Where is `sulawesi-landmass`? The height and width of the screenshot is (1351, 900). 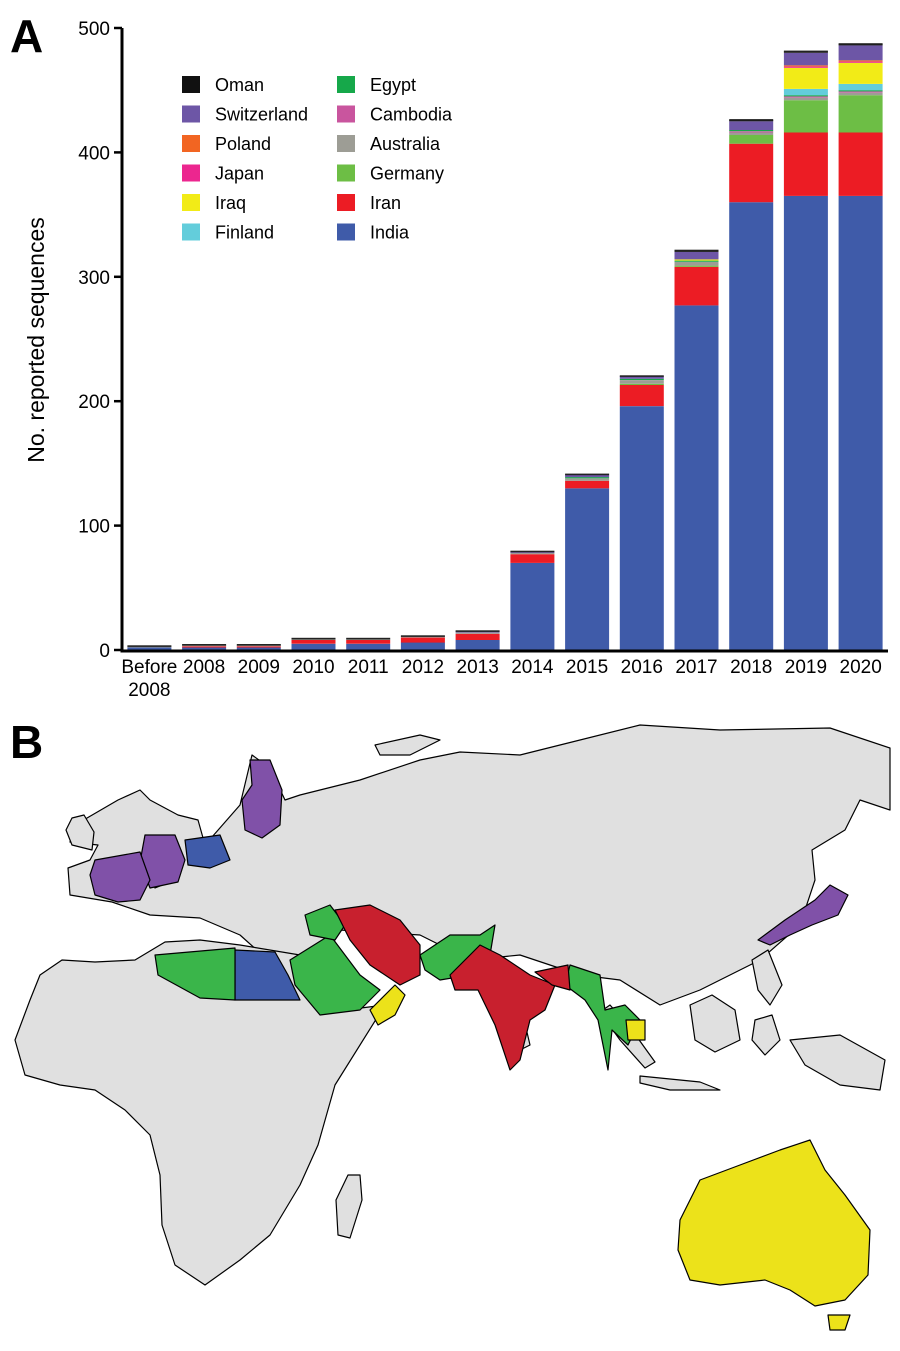 sulawesi-landmass is located at coordinates (766, 1035).